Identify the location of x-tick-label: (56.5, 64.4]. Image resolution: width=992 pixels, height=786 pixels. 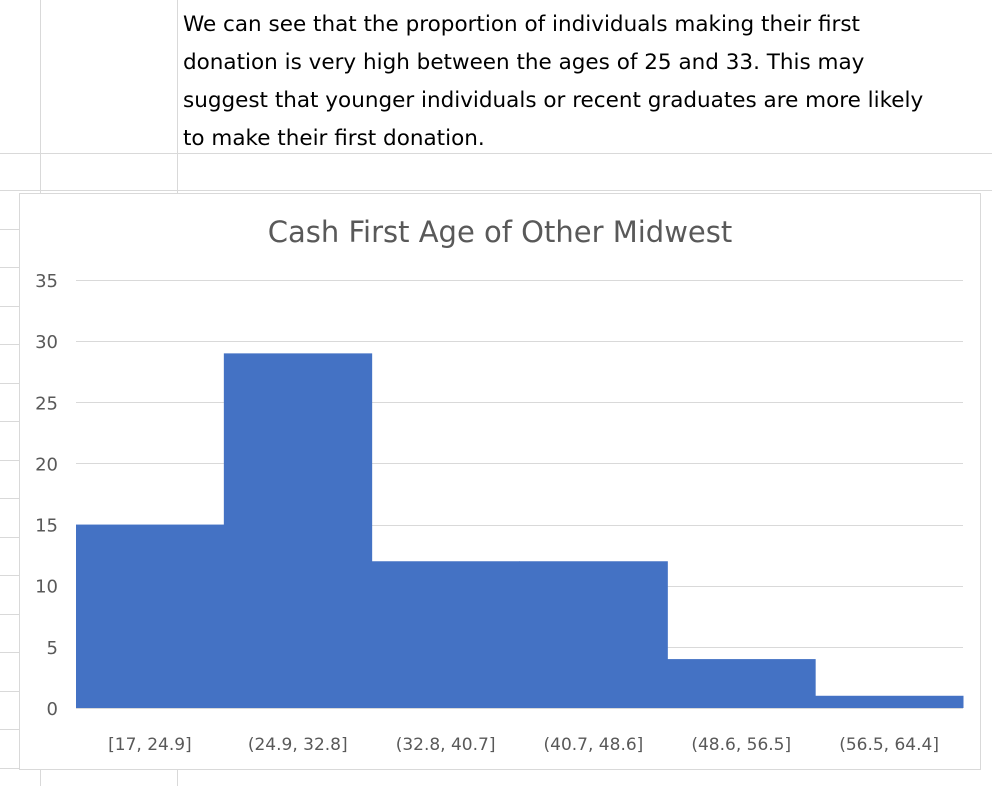
(889, 745).